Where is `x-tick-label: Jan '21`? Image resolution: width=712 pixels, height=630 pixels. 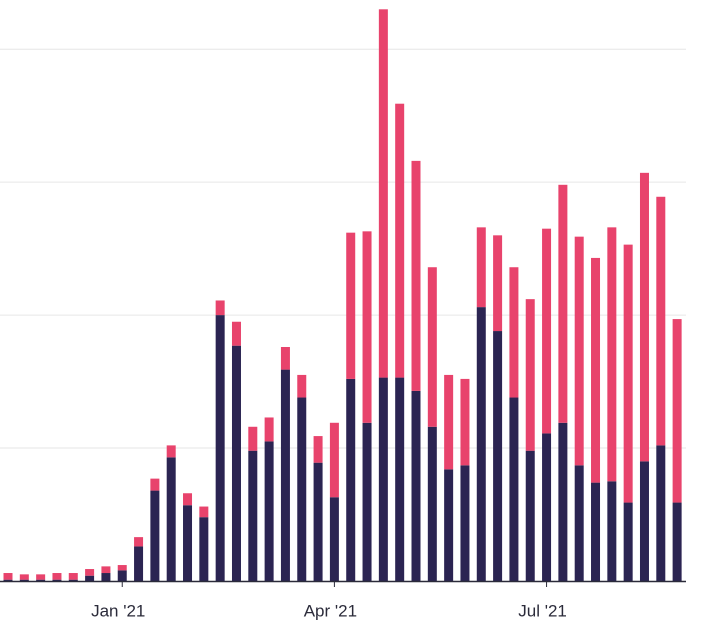
x-tick-label: Jan '21 is located at coordinates (118, 610).